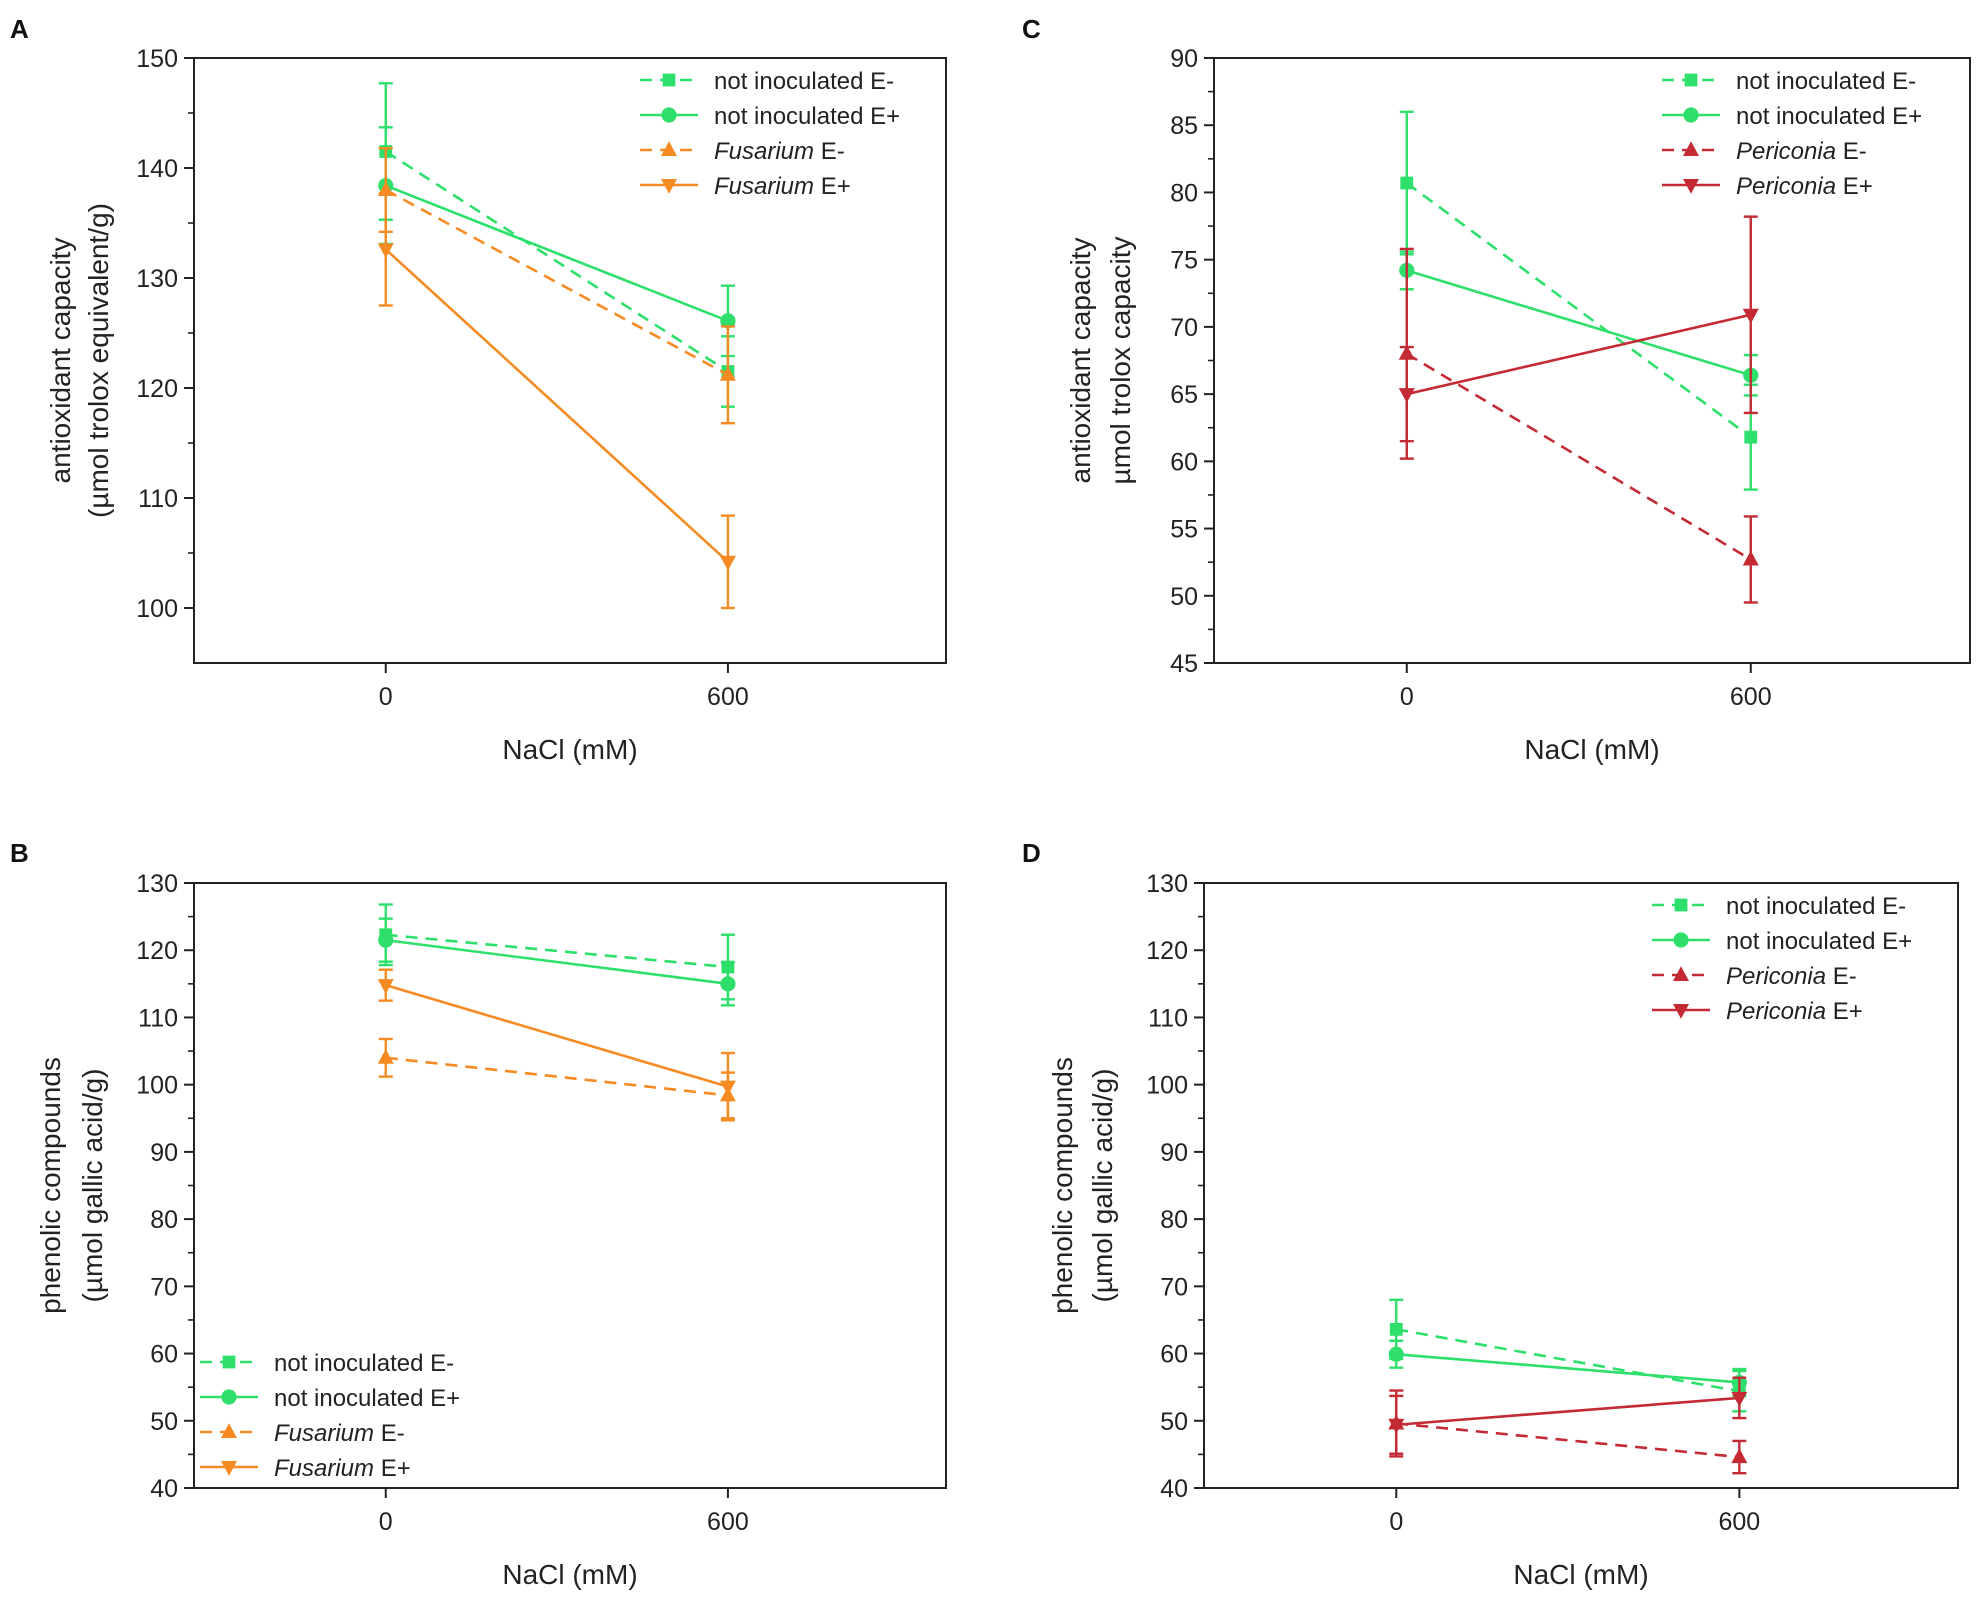 This screenshot has width=1979, height=1600. What do you see at coordinates (1407, 697) in the screenshot?
I see `x-tick-label: 0` at bounding box center [1407, 697].